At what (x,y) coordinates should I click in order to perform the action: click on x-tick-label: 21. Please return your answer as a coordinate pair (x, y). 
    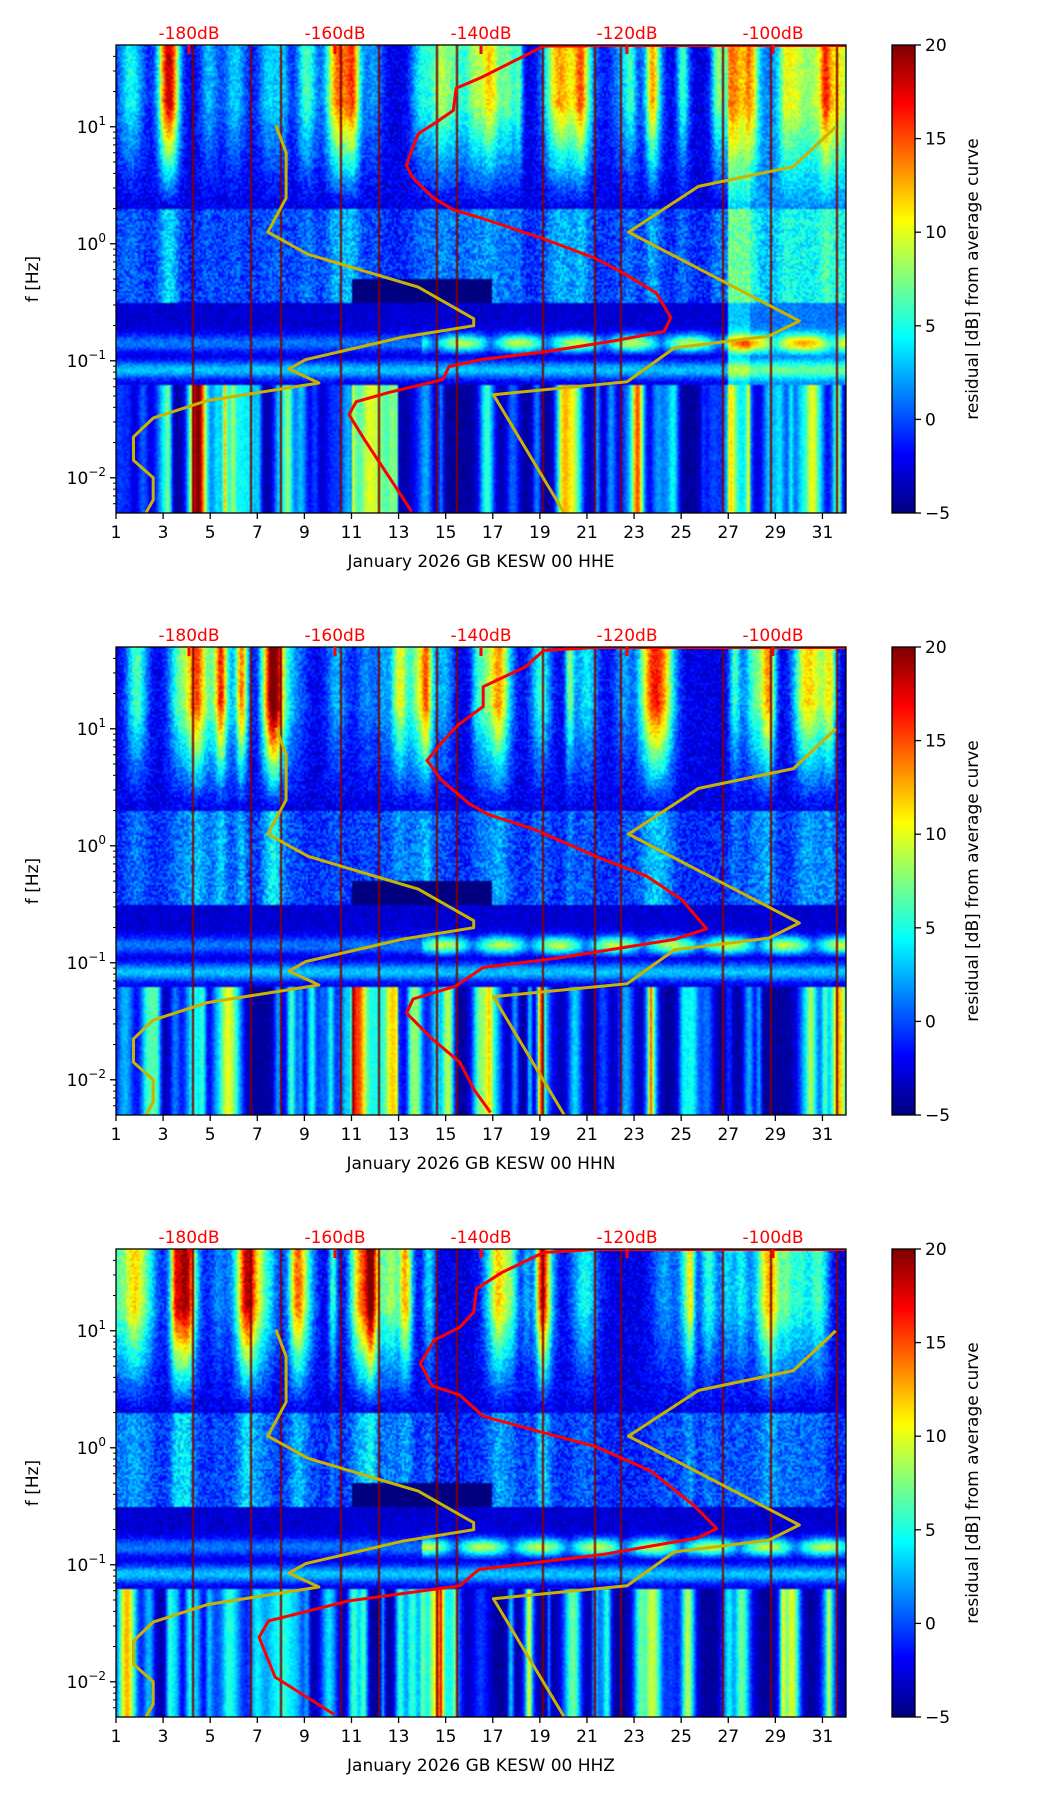
    Looking at the image, I should click on (587, 1737).